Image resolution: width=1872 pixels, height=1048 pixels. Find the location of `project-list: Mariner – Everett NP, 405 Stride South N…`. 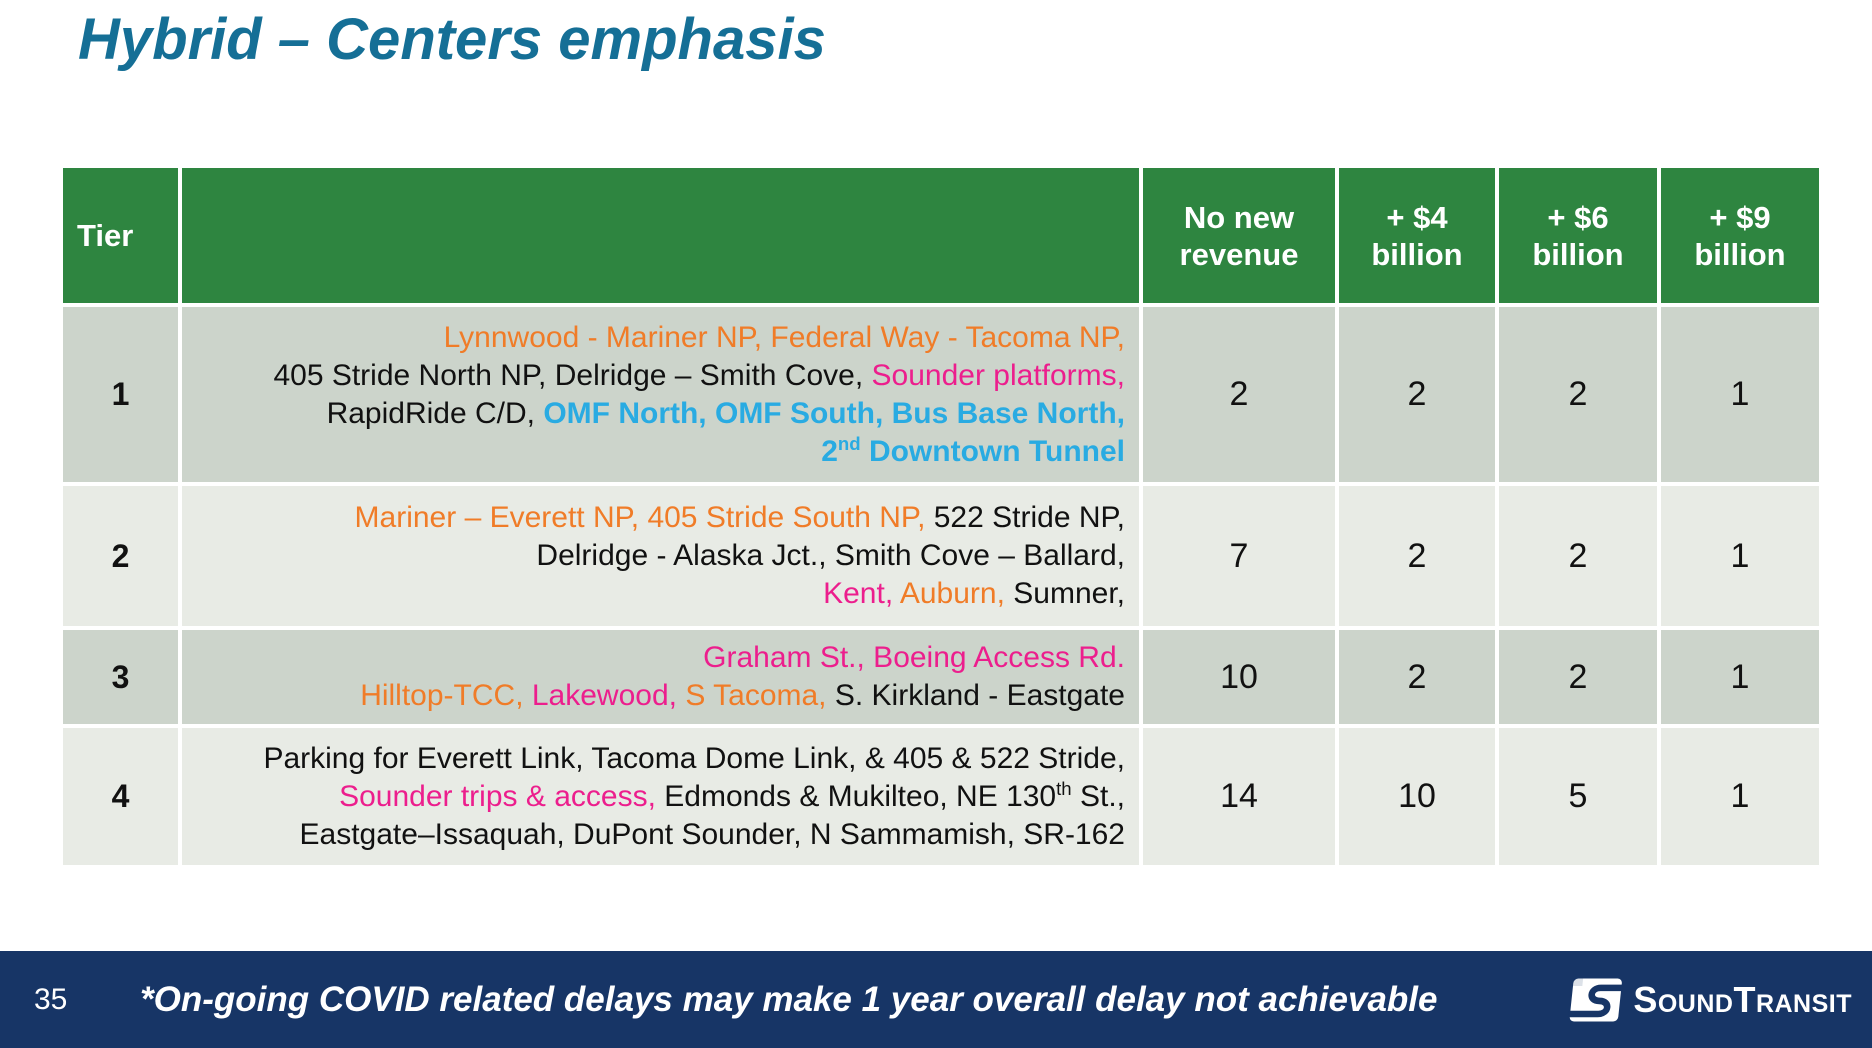

project-list: Mariner – Everett NP, 405 Stride South N… is located at coordinates (660, 556).